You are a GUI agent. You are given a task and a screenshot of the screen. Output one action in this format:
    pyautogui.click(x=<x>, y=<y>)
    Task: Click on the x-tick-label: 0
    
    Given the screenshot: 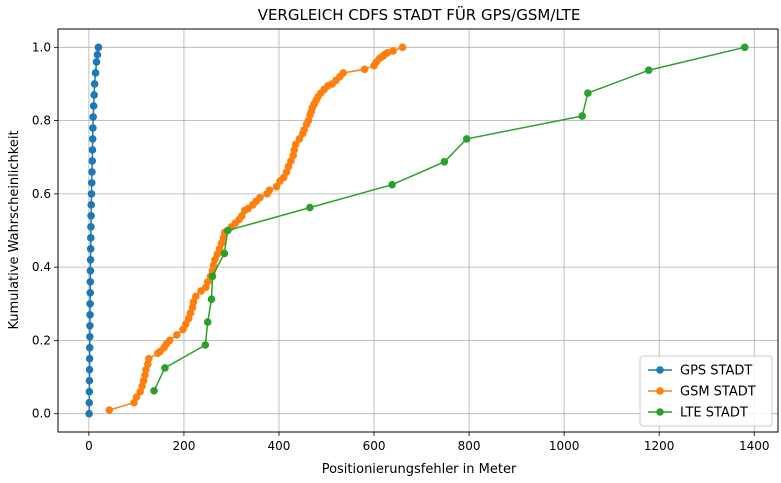 What is the action you would take?
    pyautogui.click(x=89, y=446)
    